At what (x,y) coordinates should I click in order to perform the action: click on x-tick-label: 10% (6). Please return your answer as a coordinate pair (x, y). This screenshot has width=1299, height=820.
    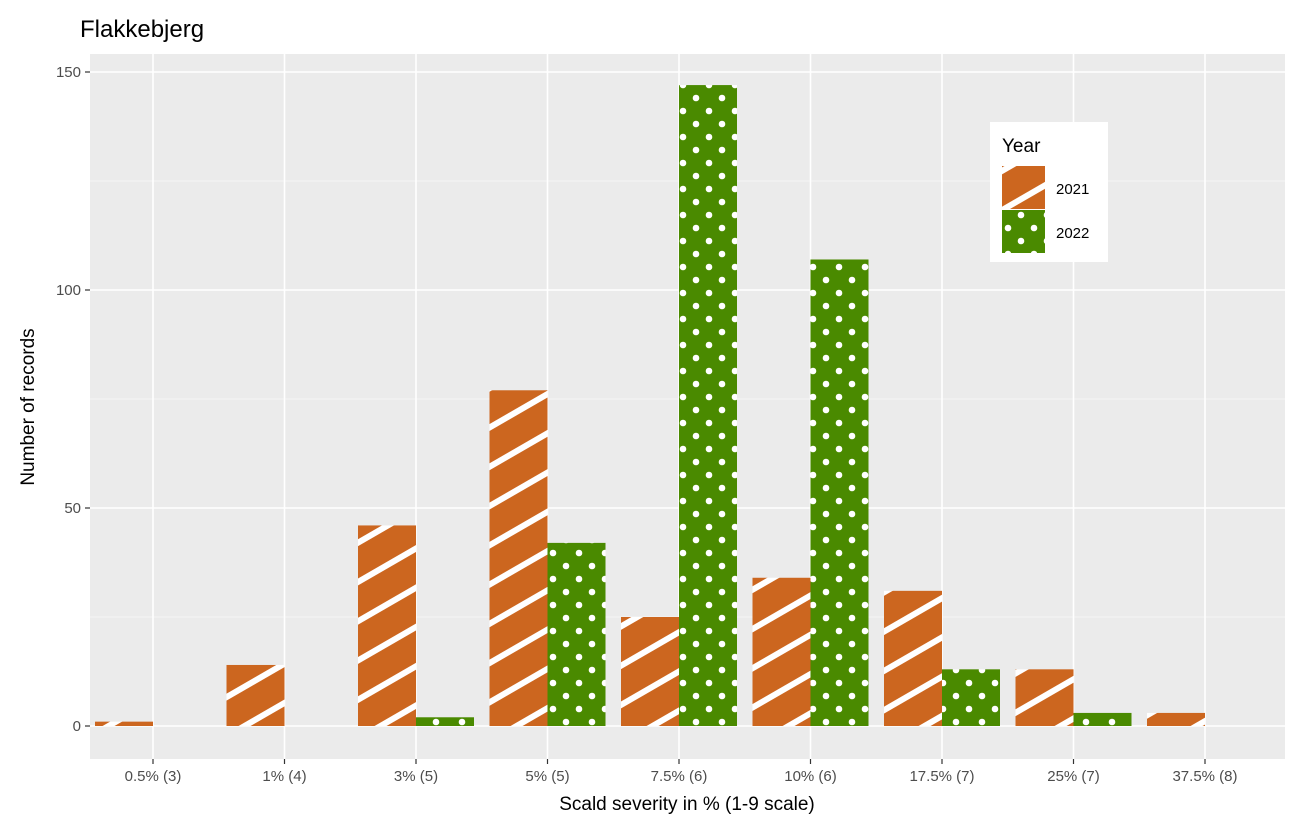
    Looking at the image, I should click on (810, 776).